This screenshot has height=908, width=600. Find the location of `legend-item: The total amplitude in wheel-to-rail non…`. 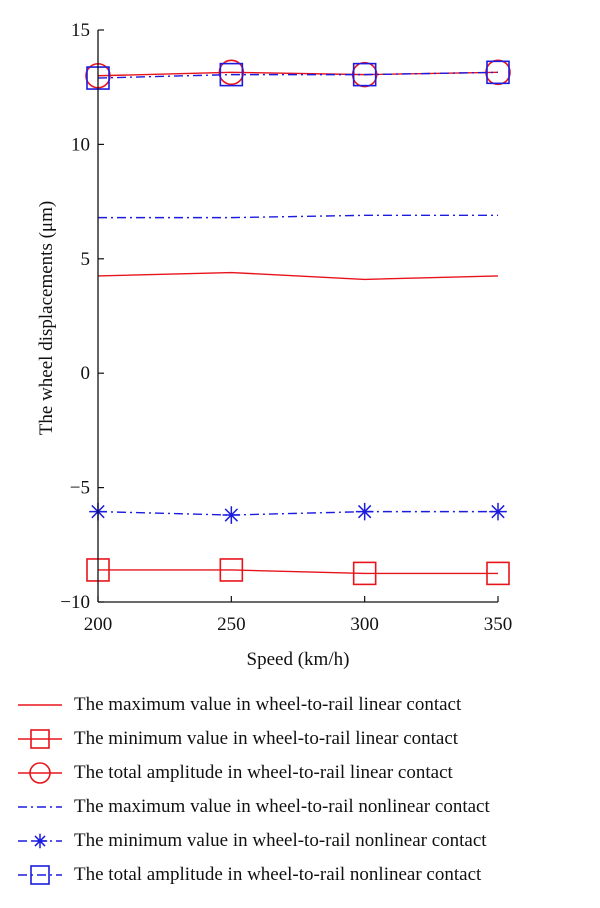

legend-item: The total amplitude in wheel-to-rail non… is located at coordinates (304, 875).